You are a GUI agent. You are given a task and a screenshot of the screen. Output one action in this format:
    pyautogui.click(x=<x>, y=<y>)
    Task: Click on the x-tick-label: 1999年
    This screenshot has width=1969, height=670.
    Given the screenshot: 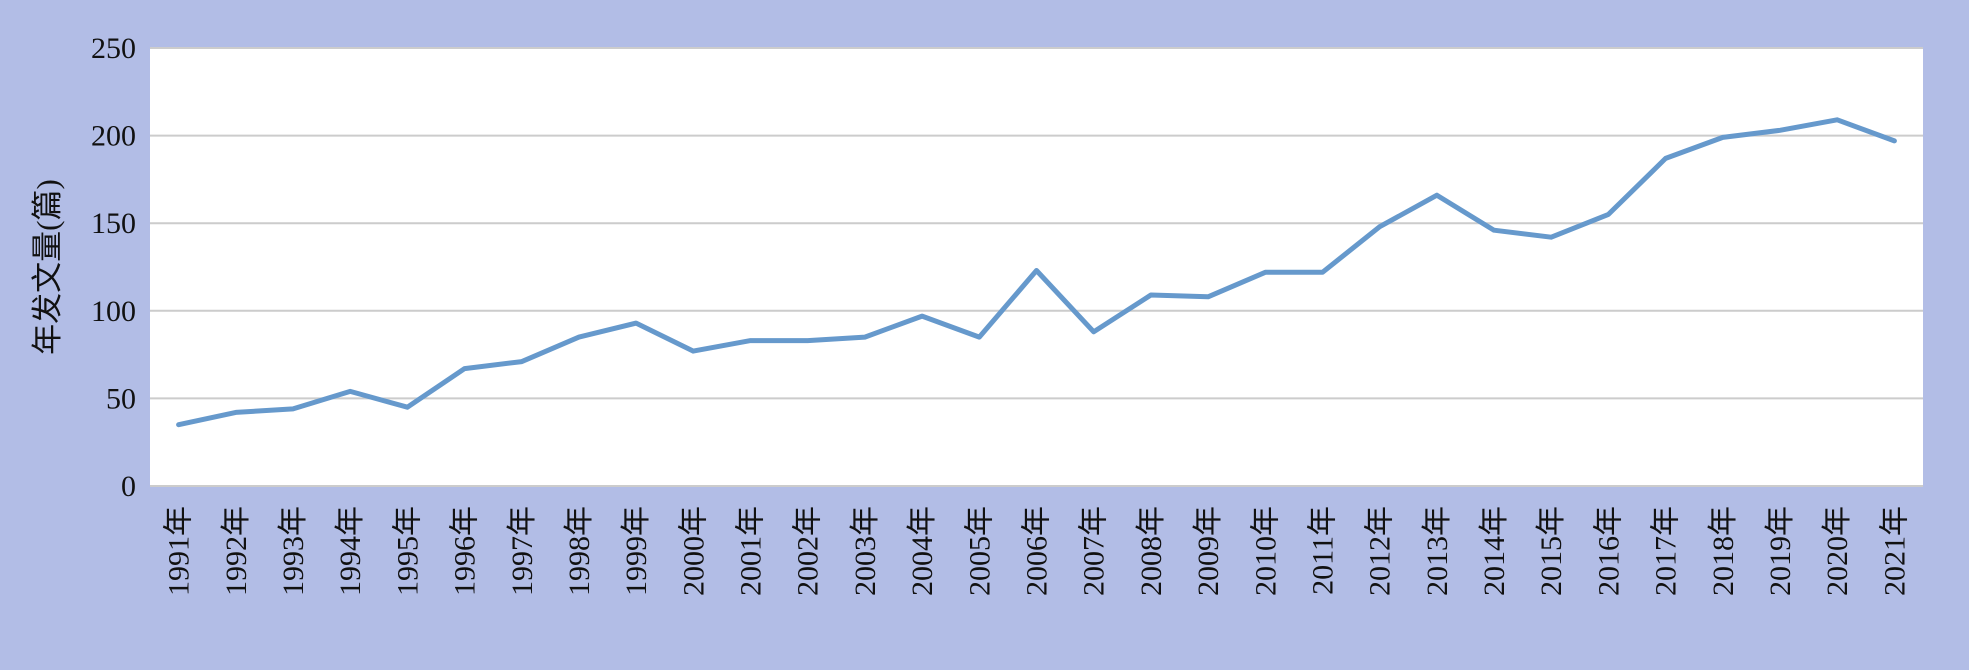 What is the action you would take?
    pyautogui.click(x=636, y=551)
    